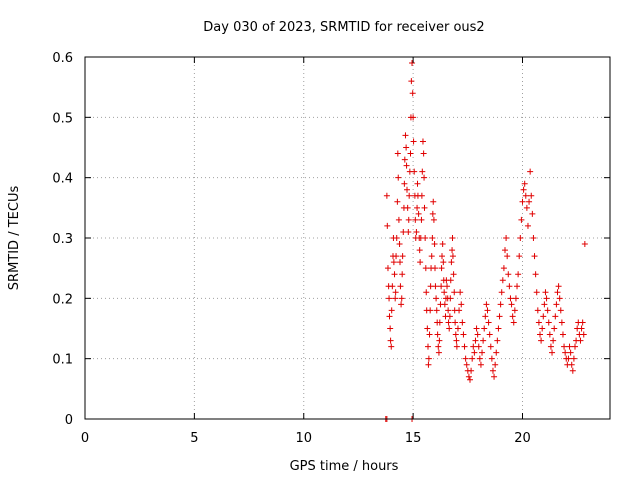  I want to click on x-axis-label: GPS time / hours, so click(344, 466).